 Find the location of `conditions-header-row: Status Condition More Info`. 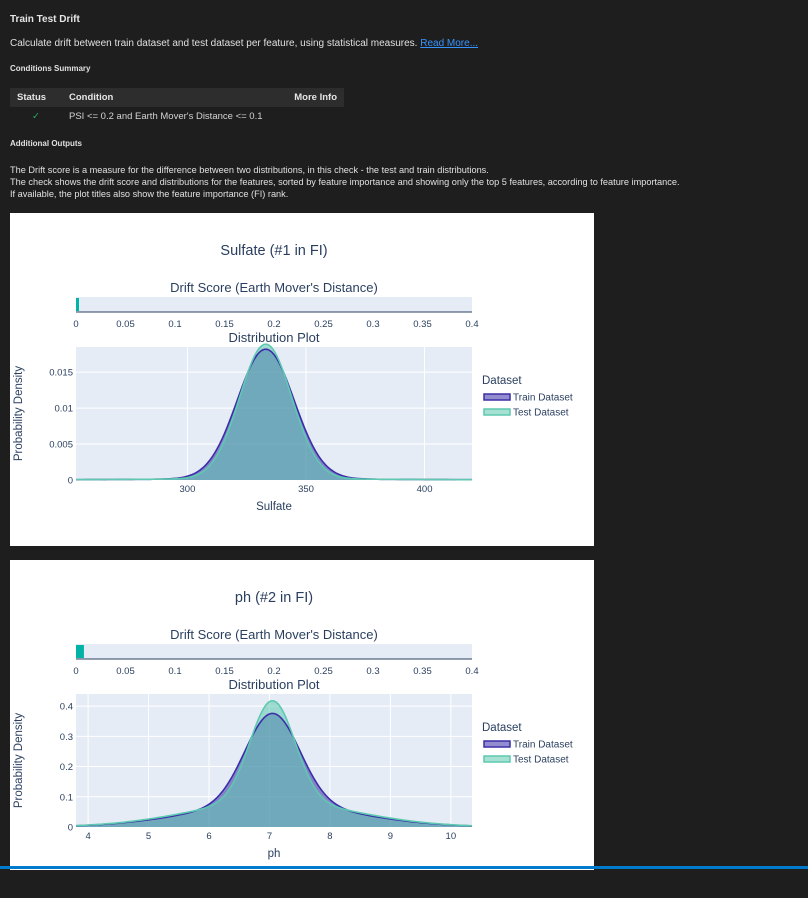

conditions-header-row: Status Condition More Info is located at coordinates (177, 97).